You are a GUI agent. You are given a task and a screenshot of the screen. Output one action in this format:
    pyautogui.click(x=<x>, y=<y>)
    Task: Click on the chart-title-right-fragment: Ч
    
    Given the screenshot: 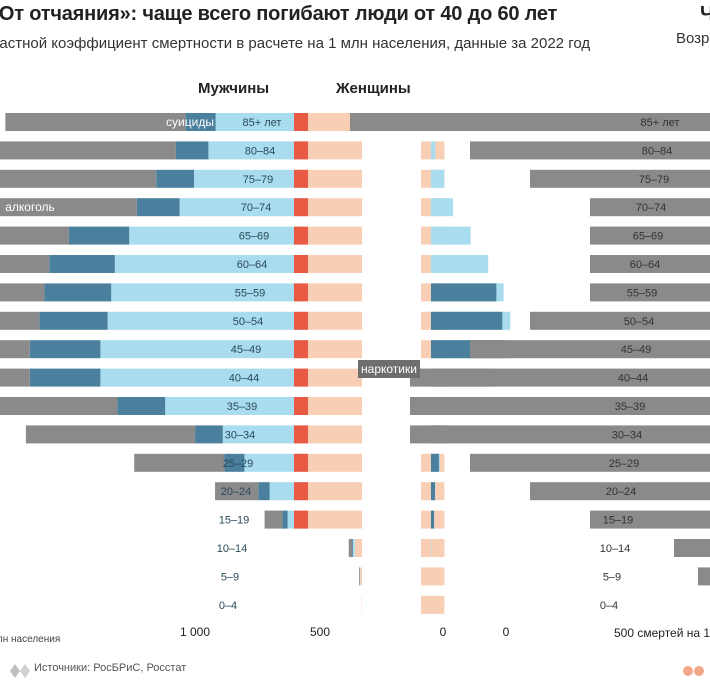 What is the action you would take?
    pyautogui.click(x=705, y=14)
    